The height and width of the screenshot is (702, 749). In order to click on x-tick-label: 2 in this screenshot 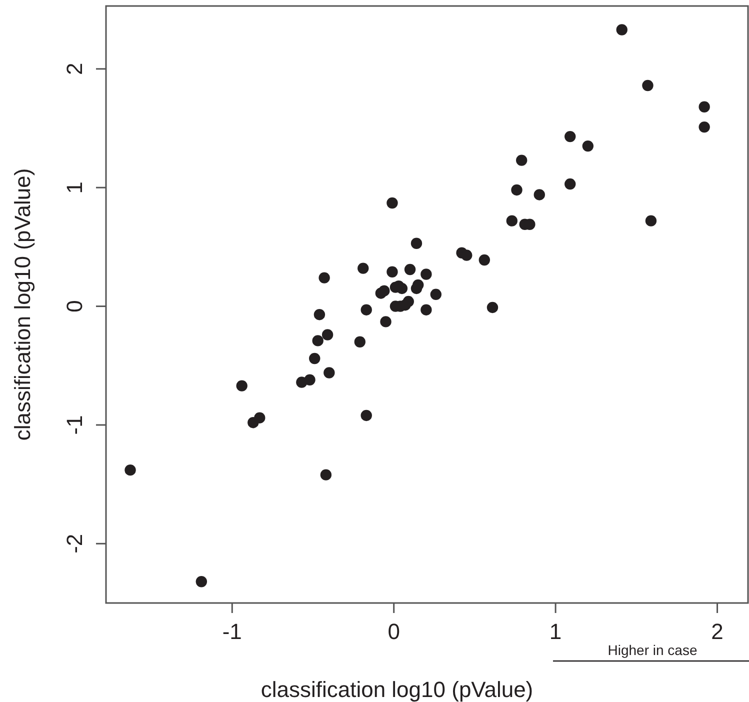, I will do `click(717, 631)`.